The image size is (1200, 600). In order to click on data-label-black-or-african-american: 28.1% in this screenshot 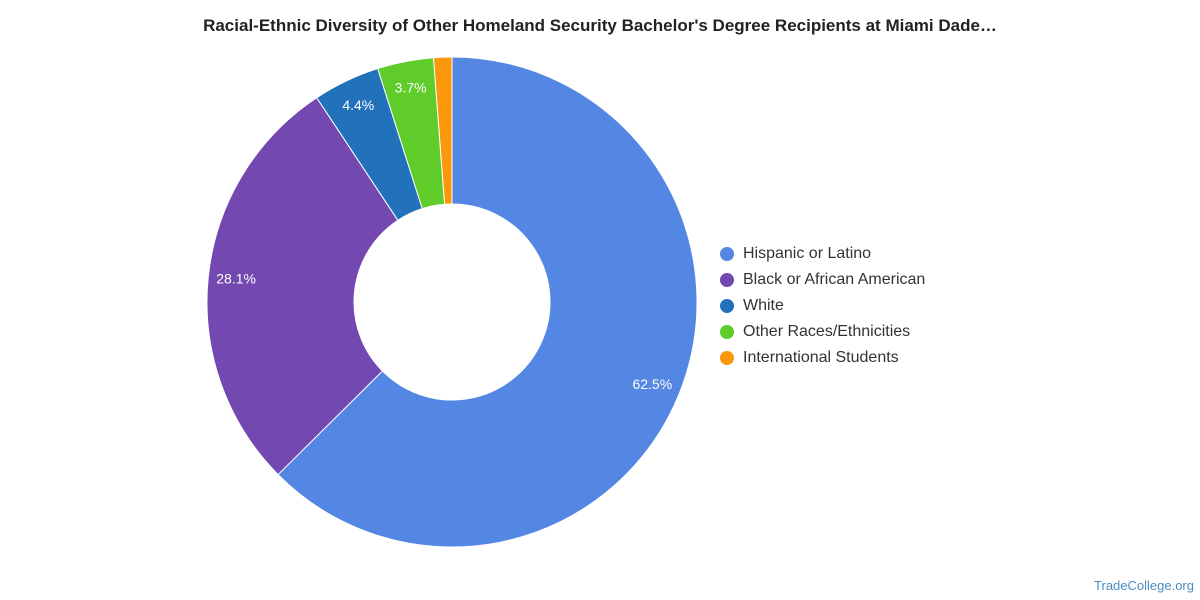, I will do `click(236, 279)`.